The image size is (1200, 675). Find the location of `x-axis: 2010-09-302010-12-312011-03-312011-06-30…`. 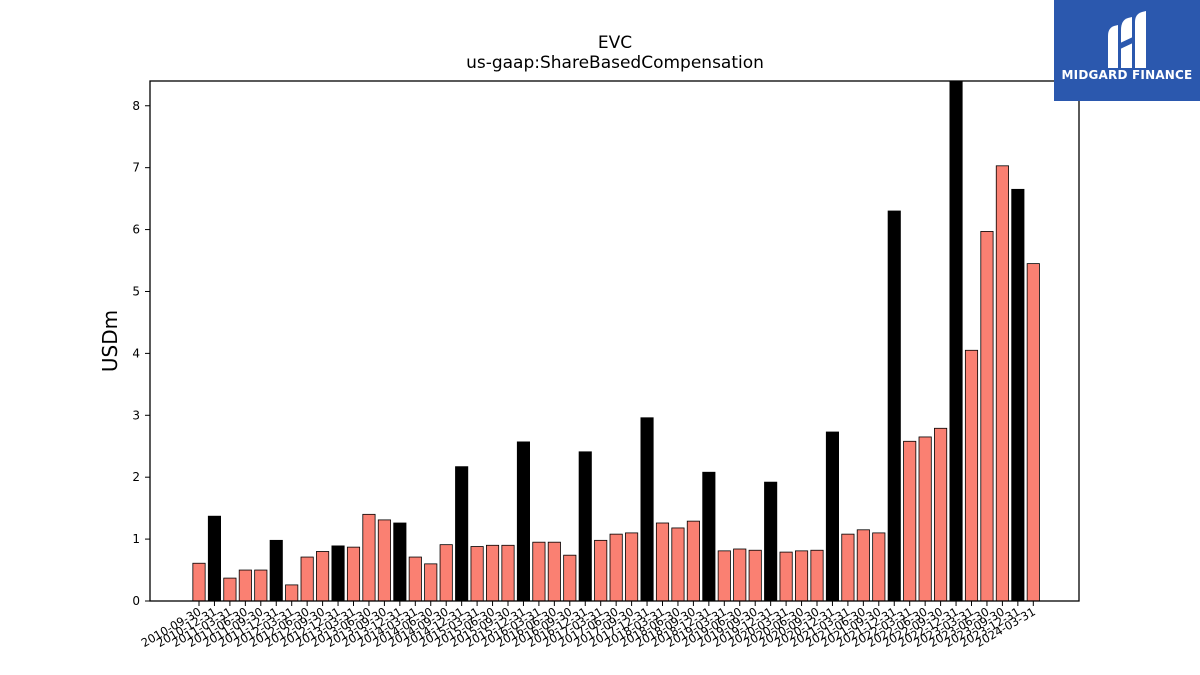

x-axis: 2010-09-302010-12-312011-03-312011-06-30… is located at coordinates (588, 625).